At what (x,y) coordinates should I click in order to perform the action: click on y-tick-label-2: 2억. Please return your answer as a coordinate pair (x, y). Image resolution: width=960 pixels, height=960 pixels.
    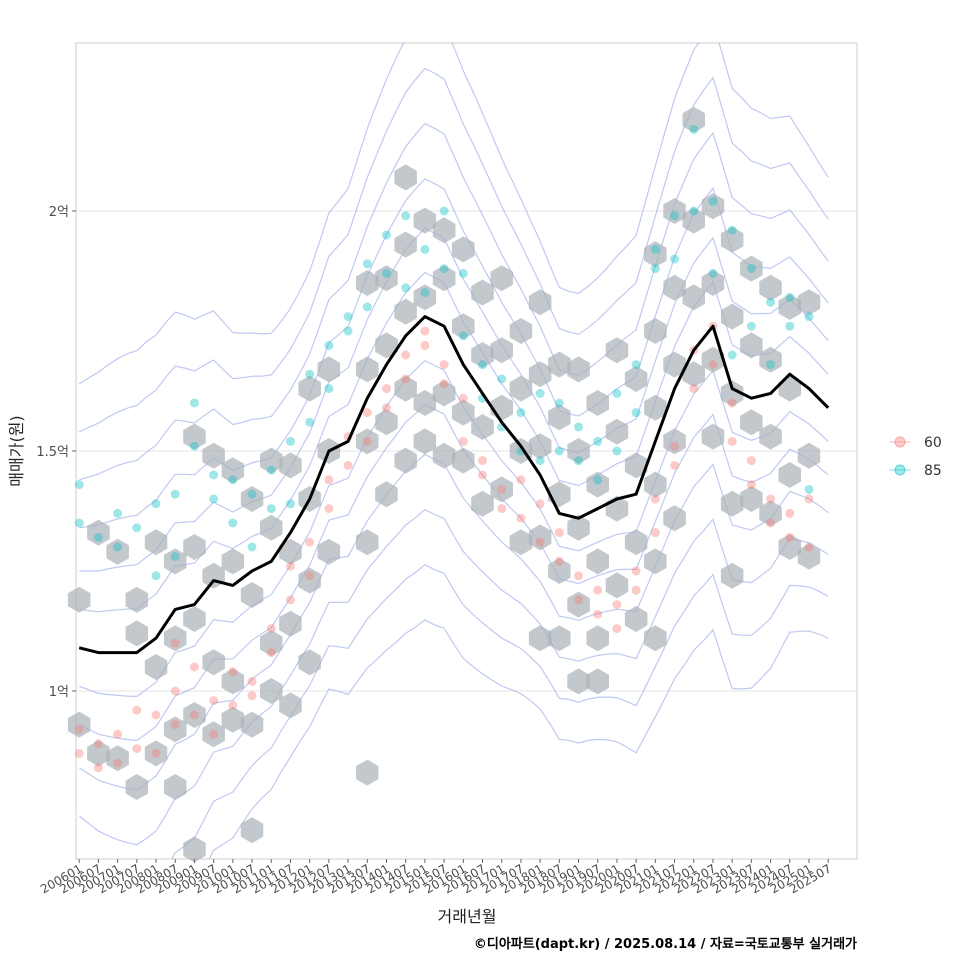
    Looking at the image, I should click on (59, 212).